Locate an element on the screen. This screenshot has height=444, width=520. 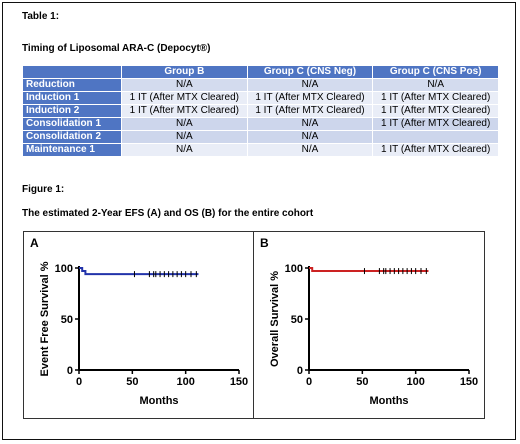
panel-label: A is located at coordinates (34, 243).